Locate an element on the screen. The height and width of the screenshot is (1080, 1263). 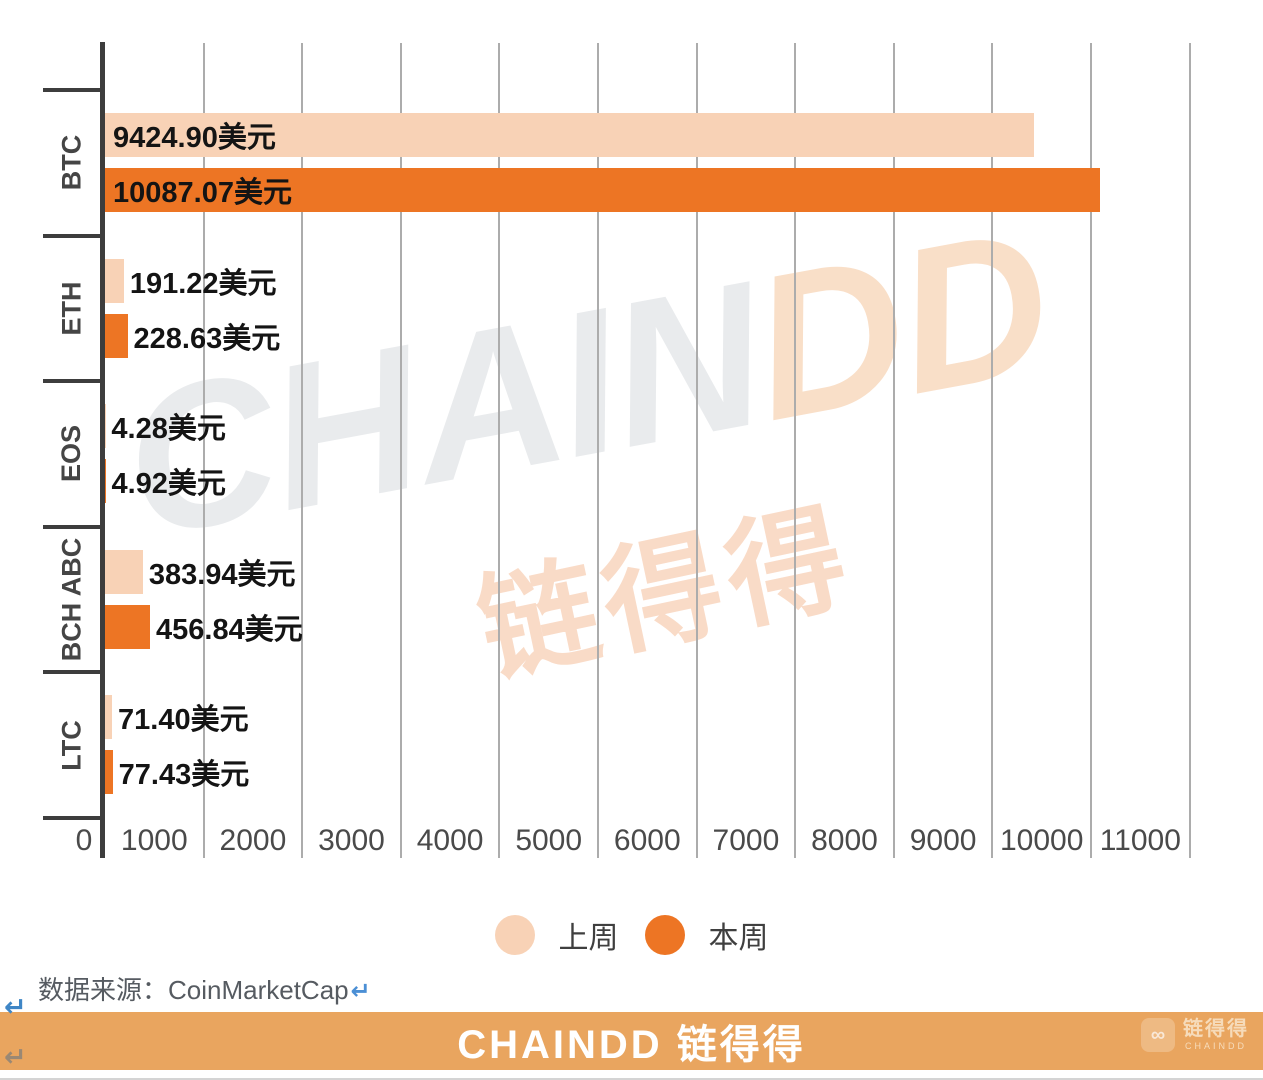
bar-eth-thisweek is located at coordinates (116, 335).